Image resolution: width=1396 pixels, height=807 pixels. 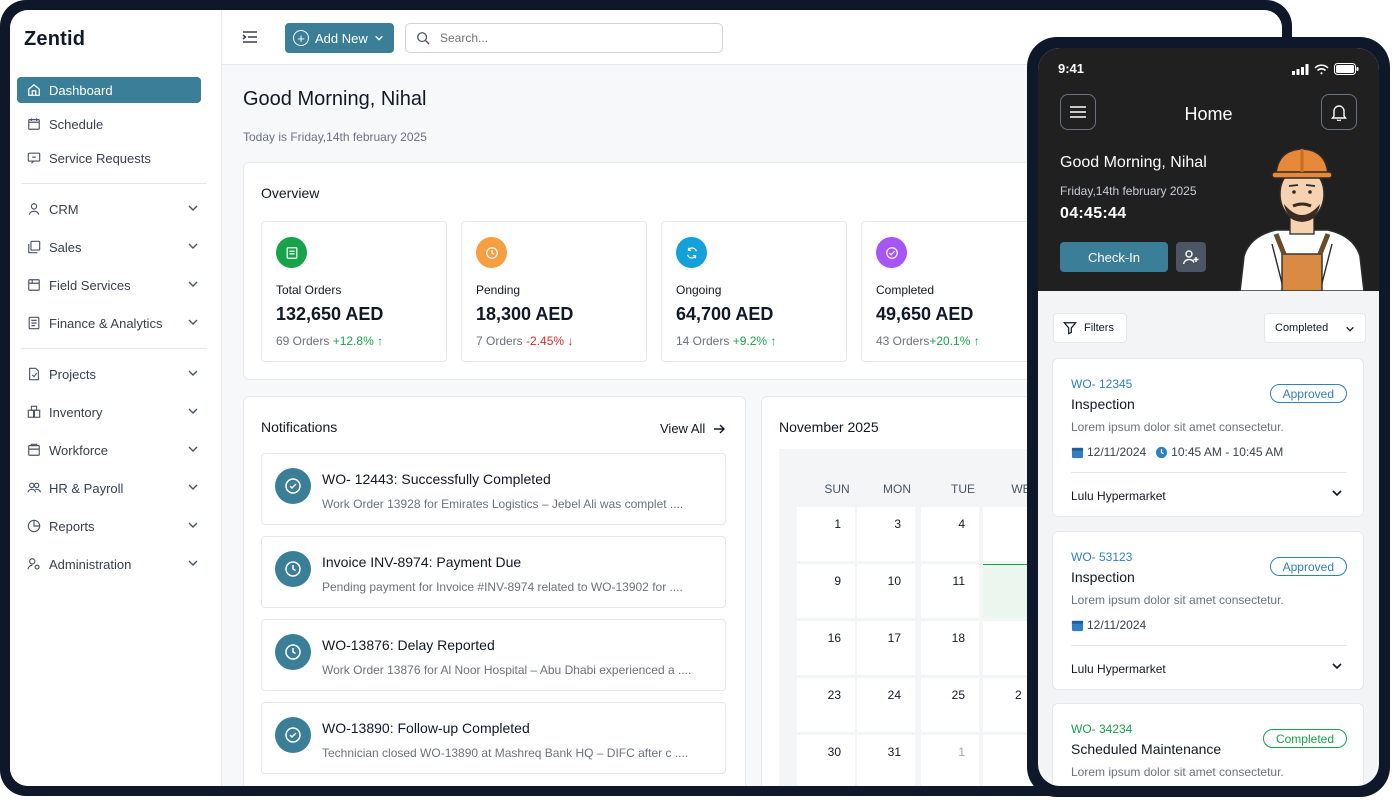 What do you see at coordinates (109, 564) in the screenshot?
I see `sidebar-item-administration: Administration` at bounding box center [109, 564].